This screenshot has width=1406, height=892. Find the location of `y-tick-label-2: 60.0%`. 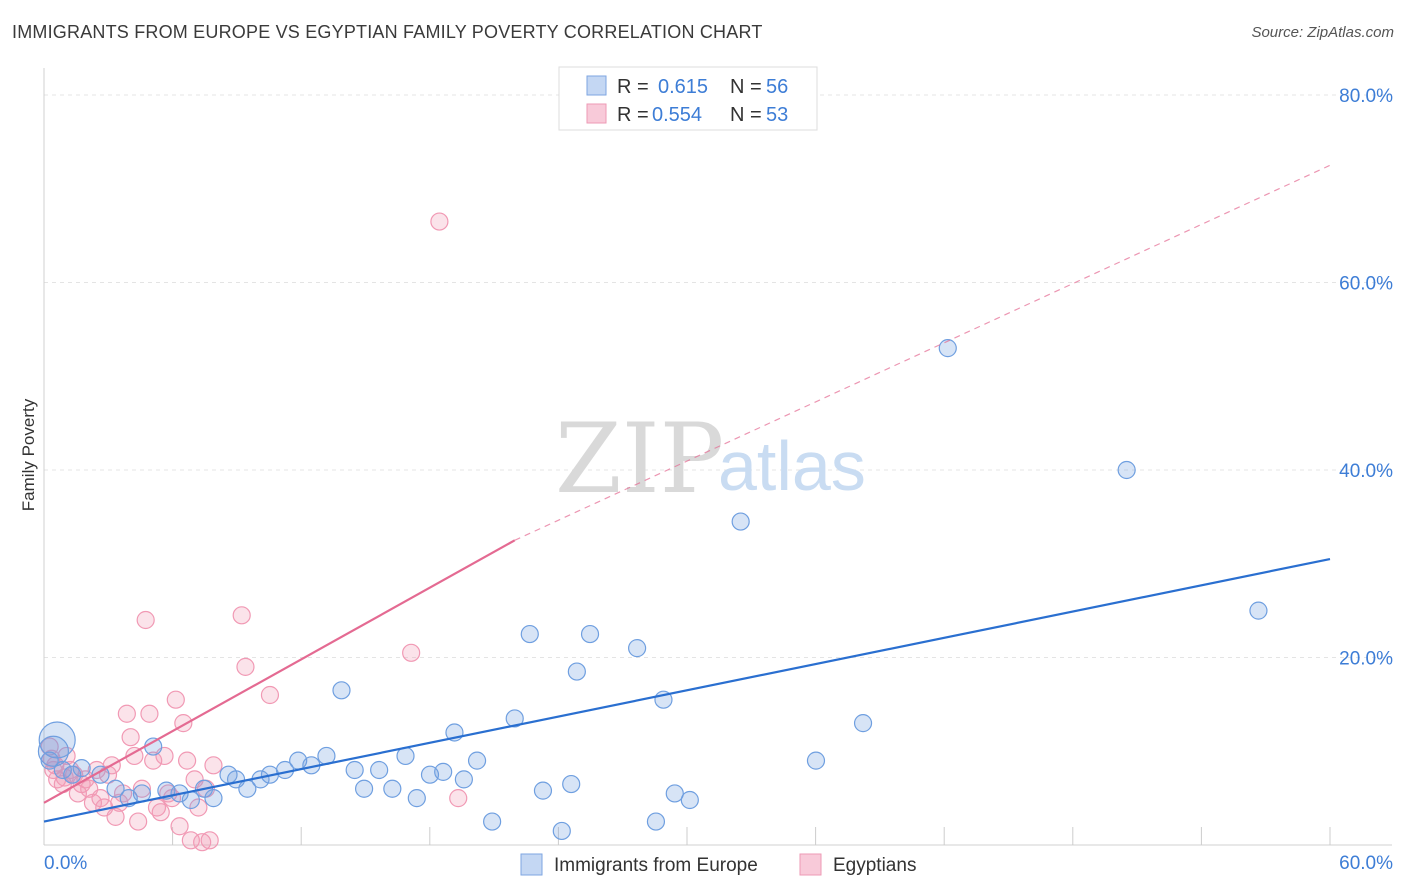

y-tick-label-2: 60.0% is located at coordinates (1366, 284).